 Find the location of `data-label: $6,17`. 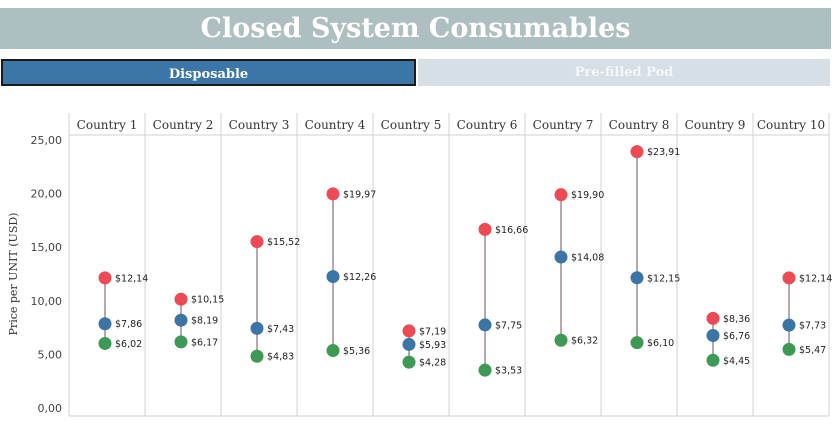

data-label: $6,17 is located at coordinates (204, 342).